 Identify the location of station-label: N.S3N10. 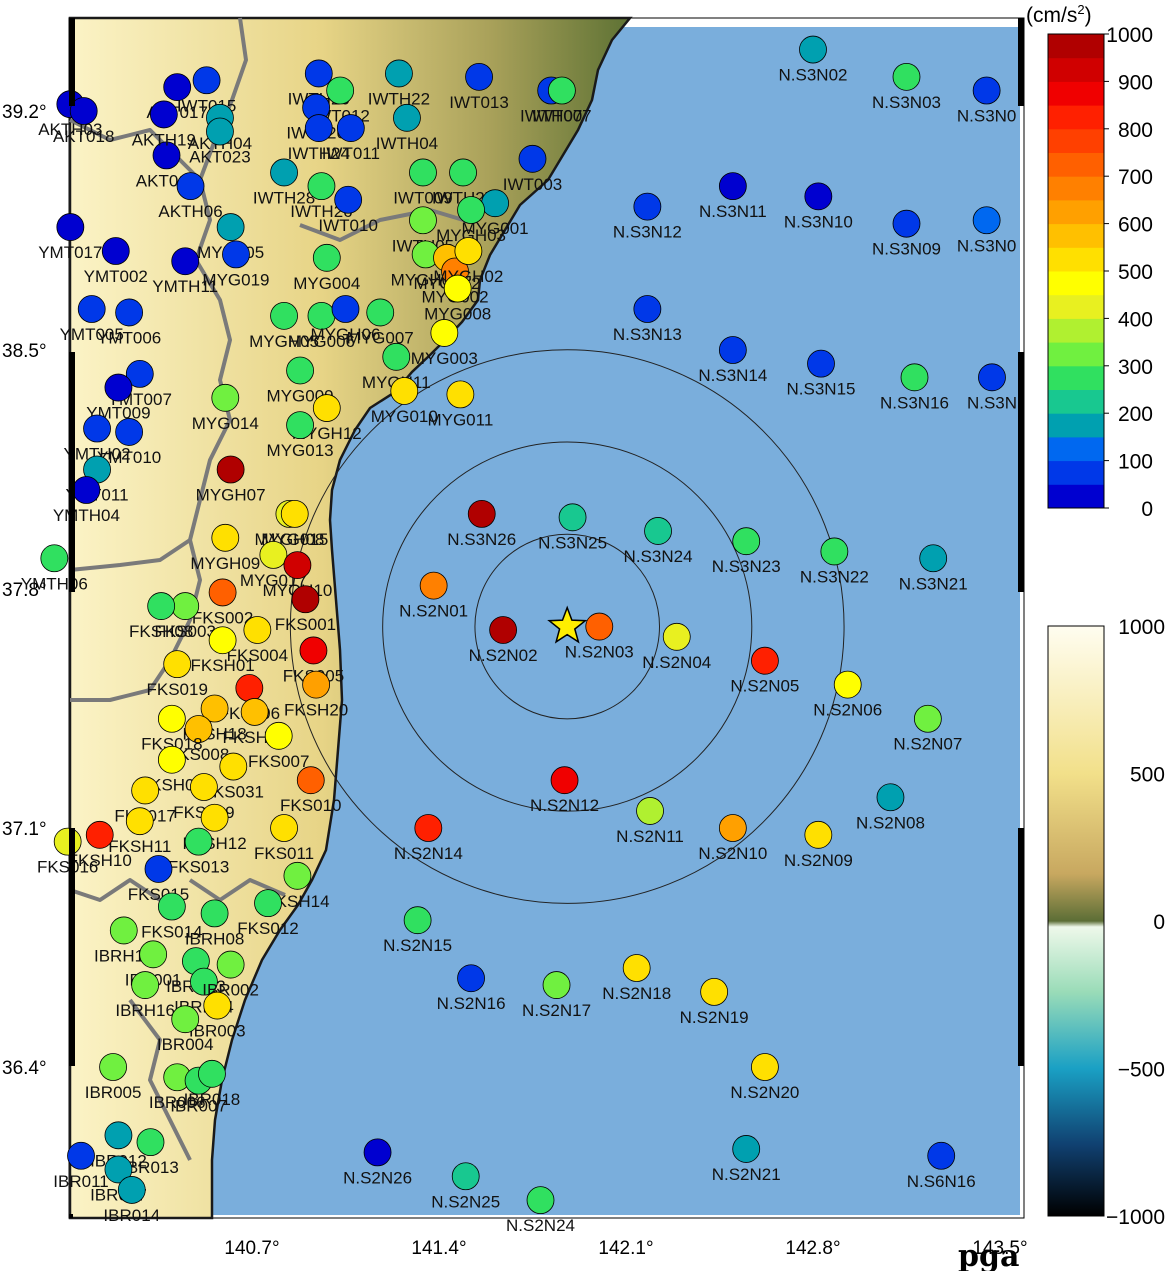
(818, 221).